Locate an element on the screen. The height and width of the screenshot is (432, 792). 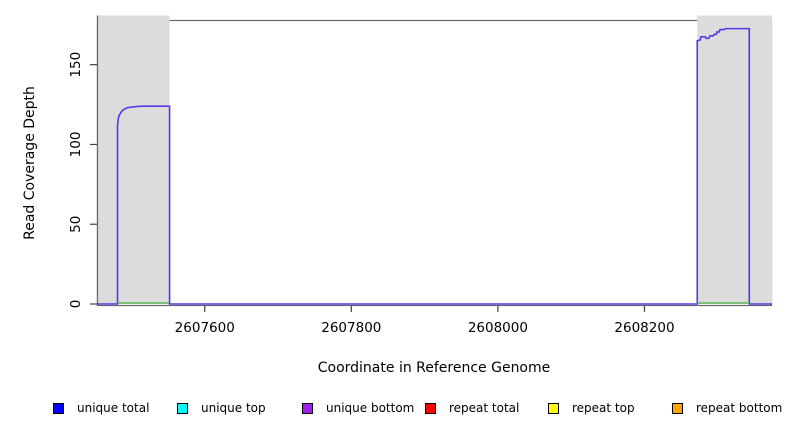
legend-label: unique top is located at coordinates (233, 408).